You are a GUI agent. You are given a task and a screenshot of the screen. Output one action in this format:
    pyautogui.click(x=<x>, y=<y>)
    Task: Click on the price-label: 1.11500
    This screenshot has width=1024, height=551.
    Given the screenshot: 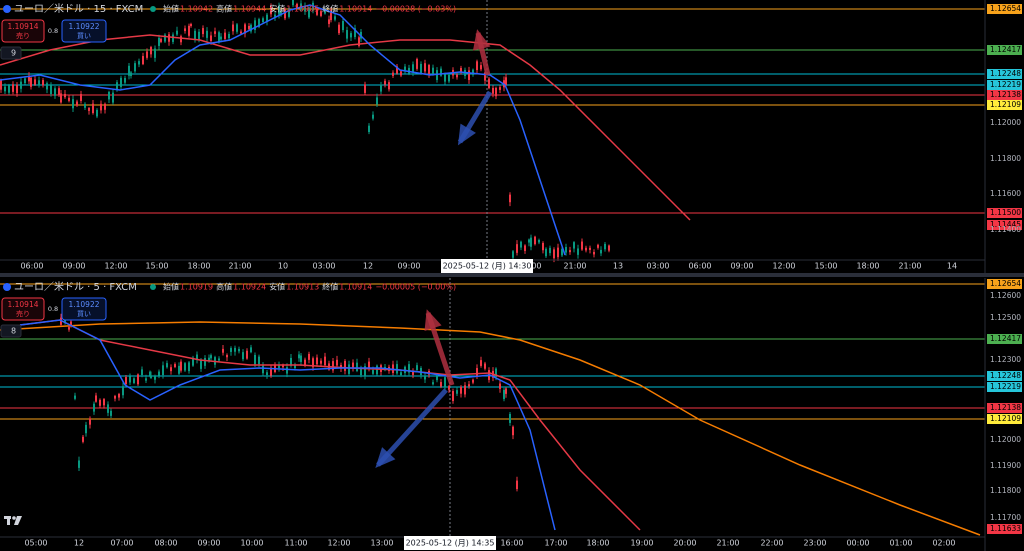 What is the action you would take?
    pyautogui.click(x=1005, y=212)
    